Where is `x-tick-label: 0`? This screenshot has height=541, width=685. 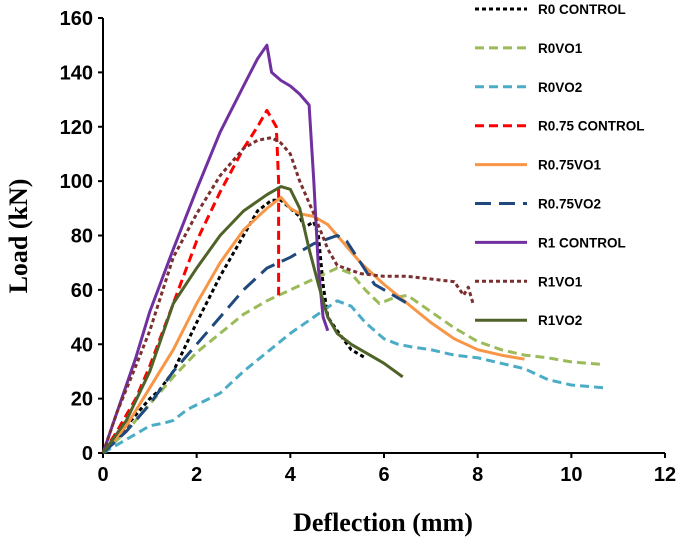 x-tick-label: 0 is located at coordinates (102, 475).